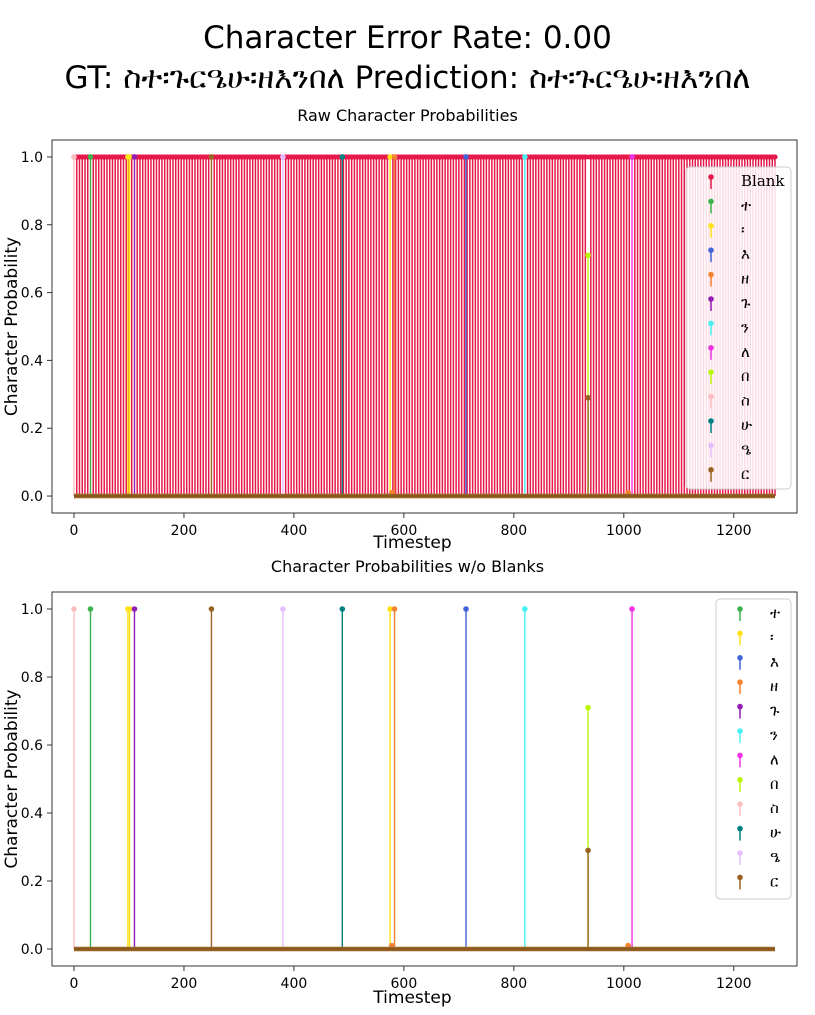 Image resolution: width=815 pixels, height=1015 pixels. What do you see at coordinates (758, 613) in the screenshot?
I see `legend-item: ተ` at bounding box center [758, 613].